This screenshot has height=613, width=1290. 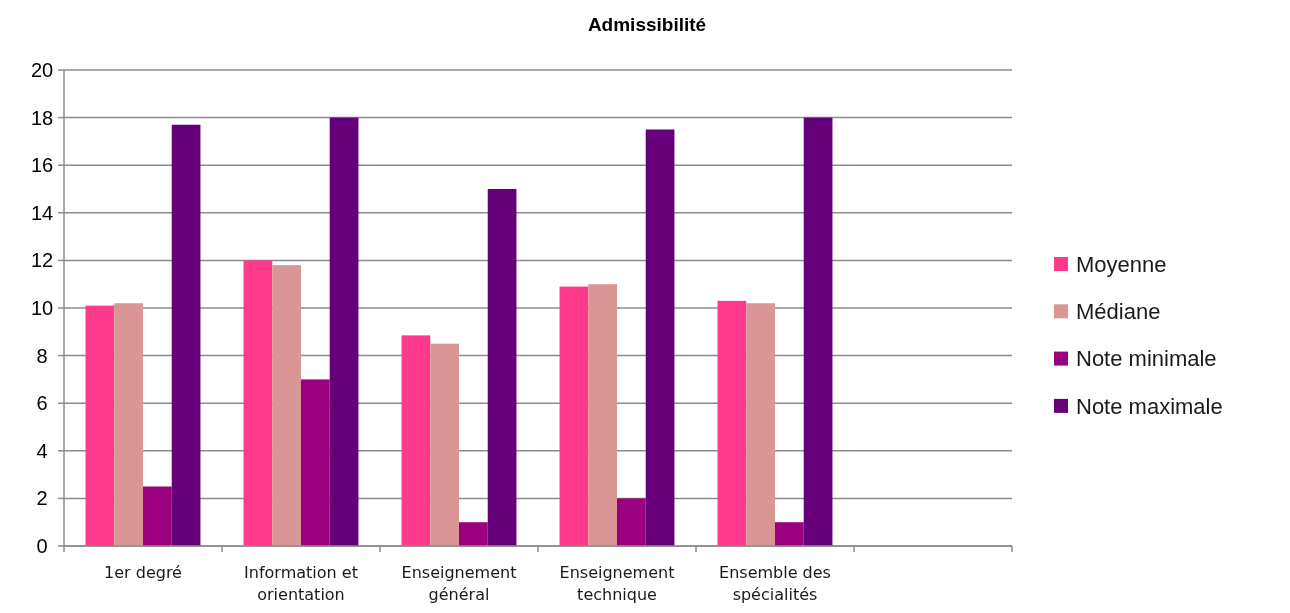 What do you see at coordinates (459, 583) in the screenshot?
I see `x-tick-label: Enseignement général` at bounding box center [459, 583].